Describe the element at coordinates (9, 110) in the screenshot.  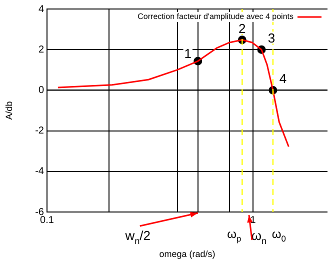
I see `y-axis-title: A/db` at that location.